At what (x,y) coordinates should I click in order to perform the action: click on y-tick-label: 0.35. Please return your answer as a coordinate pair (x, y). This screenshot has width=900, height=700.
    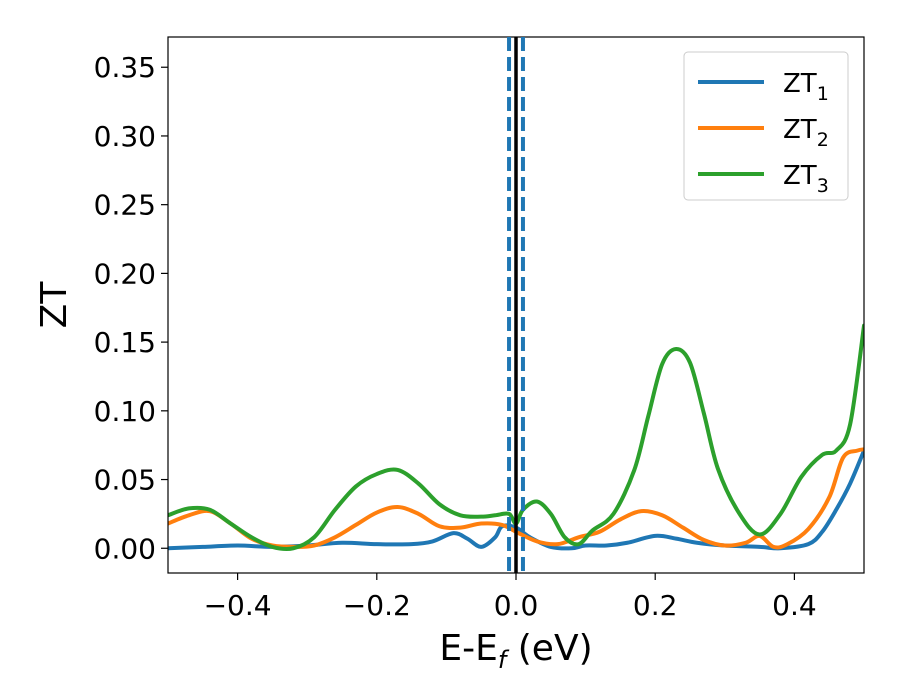
    Looking at the image, I should click on (125, 67).